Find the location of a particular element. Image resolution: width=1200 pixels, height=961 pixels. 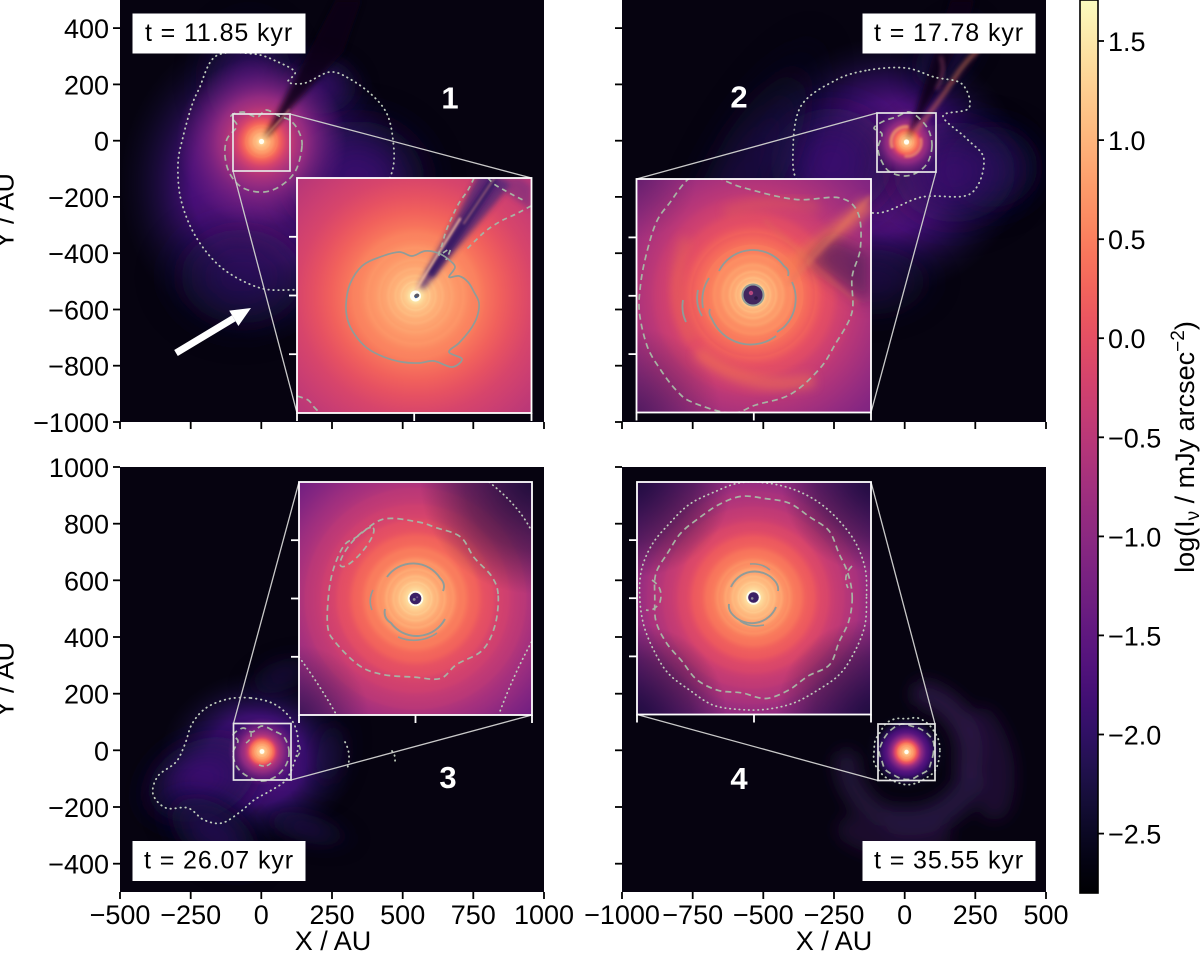

svg-text: t = 35.55 kyr is located at coordinates (949, 861).